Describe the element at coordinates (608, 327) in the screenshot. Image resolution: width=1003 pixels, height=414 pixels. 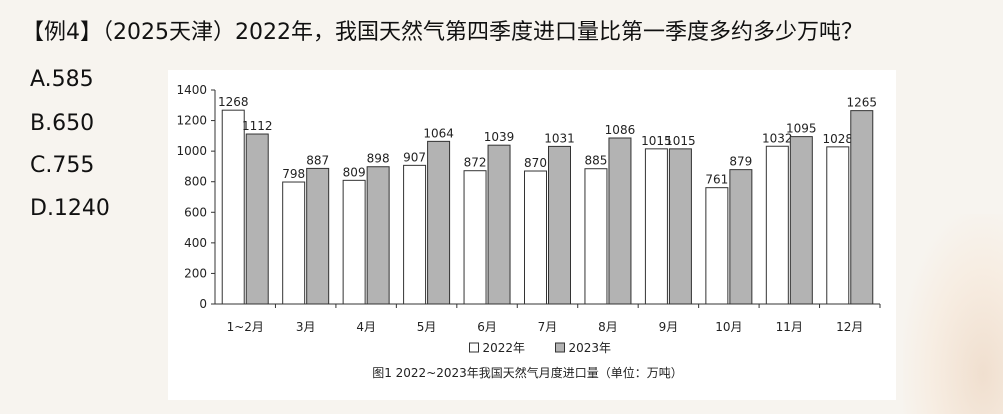
I see `x-tick-label: 8月` at that location.